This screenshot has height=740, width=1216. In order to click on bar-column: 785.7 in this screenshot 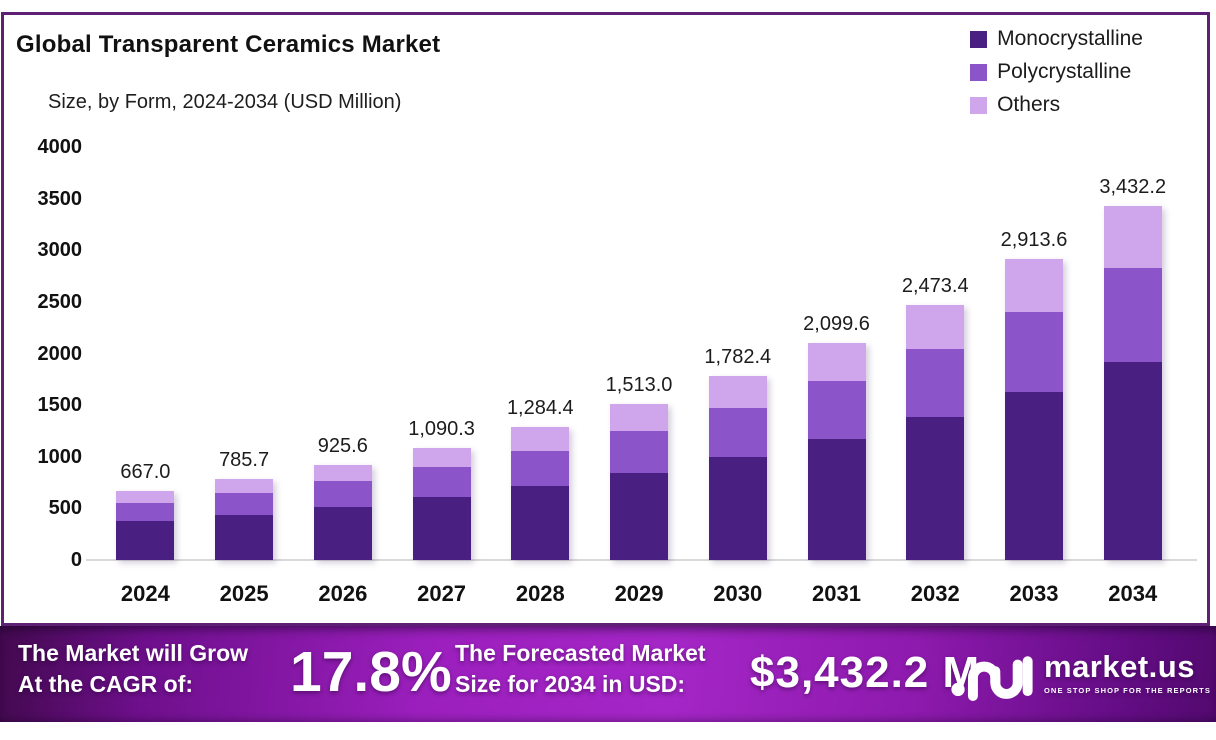, I will do `click(244, 353)`.